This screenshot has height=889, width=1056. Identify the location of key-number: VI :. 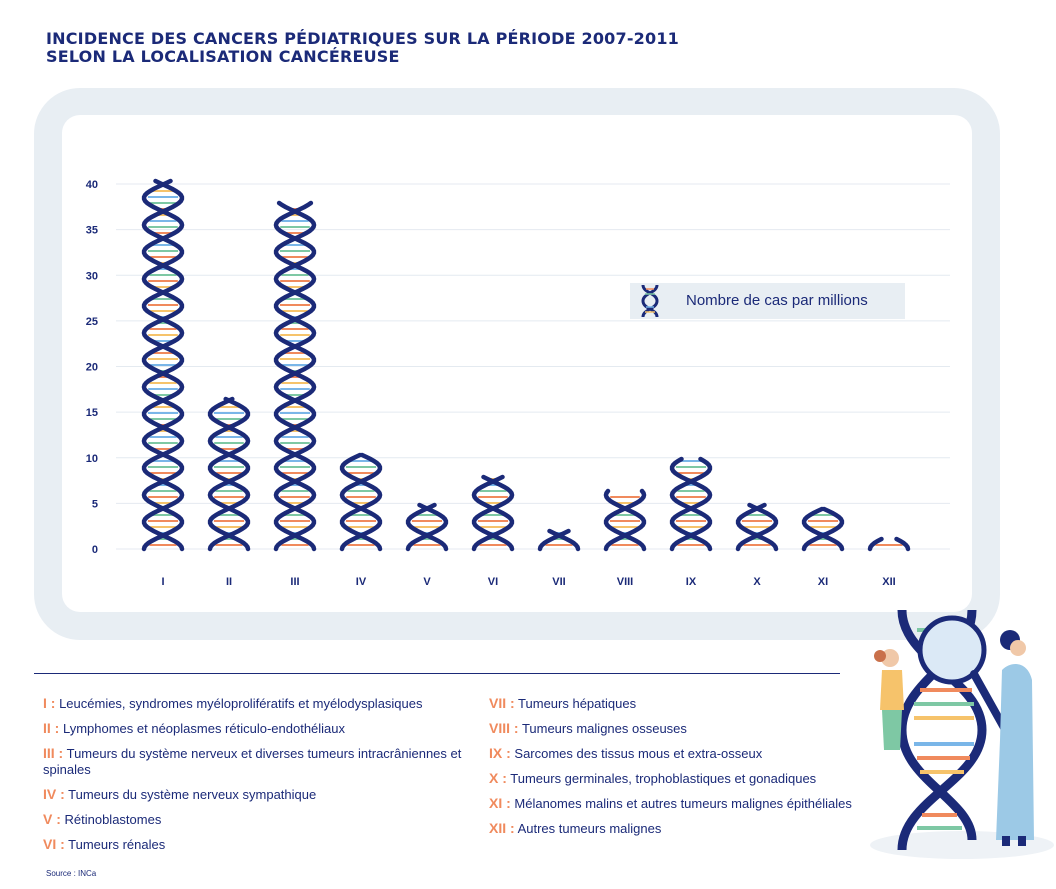
(54, 844).